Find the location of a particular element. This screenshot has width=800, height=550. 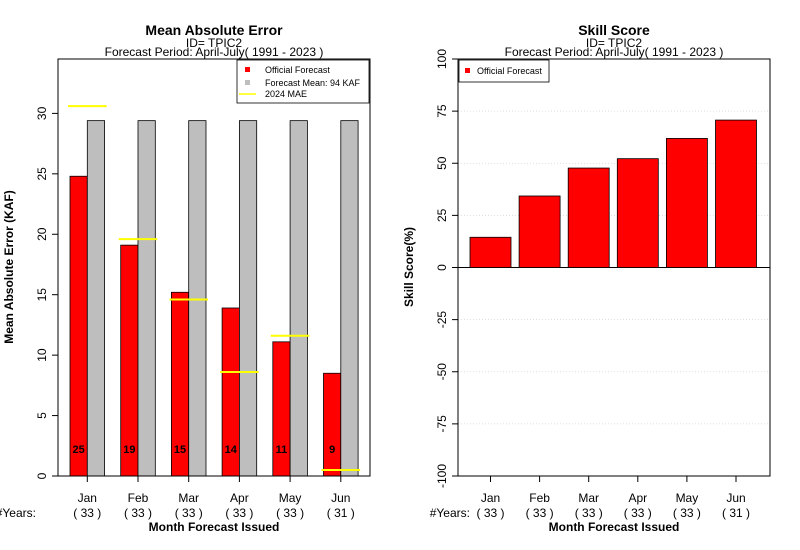

skill-y-tick-label: -25 is located at coordinates (442, 320).